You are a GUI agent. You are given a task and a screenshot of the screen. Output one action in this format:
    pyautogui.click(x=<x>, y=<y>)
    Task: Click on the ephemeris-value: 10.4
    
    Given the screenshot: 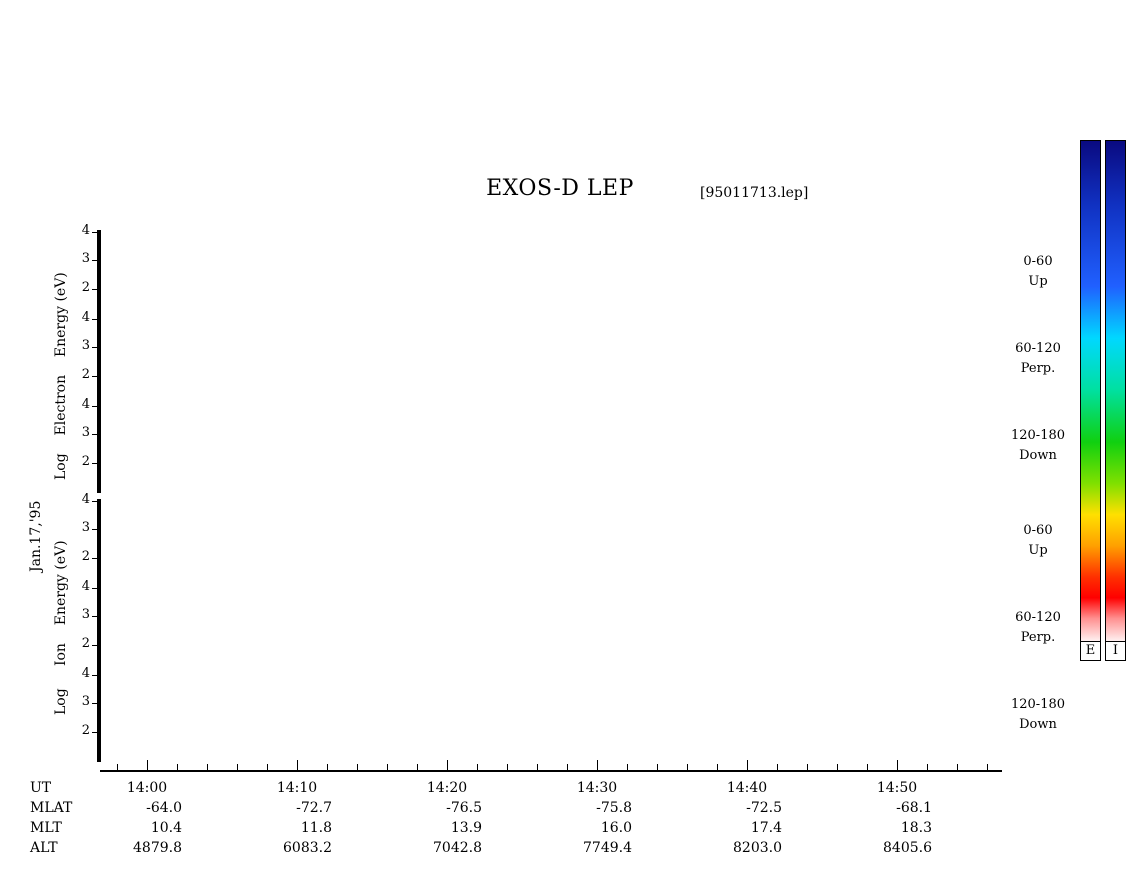 What is the action you would take?
    pyautogui.click(x=166, y=828)
    